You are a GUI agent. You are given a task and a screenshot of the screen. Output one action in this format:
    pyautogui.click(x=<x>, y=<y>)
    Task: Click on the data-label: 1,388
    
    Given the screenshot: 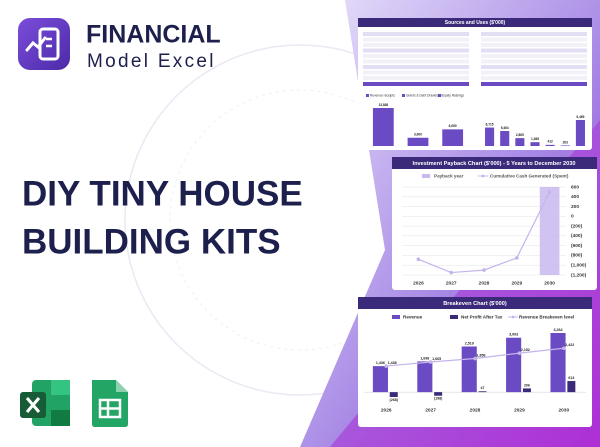 What is the action you would take?
    pyautogui.click(x=535, y=139)
    